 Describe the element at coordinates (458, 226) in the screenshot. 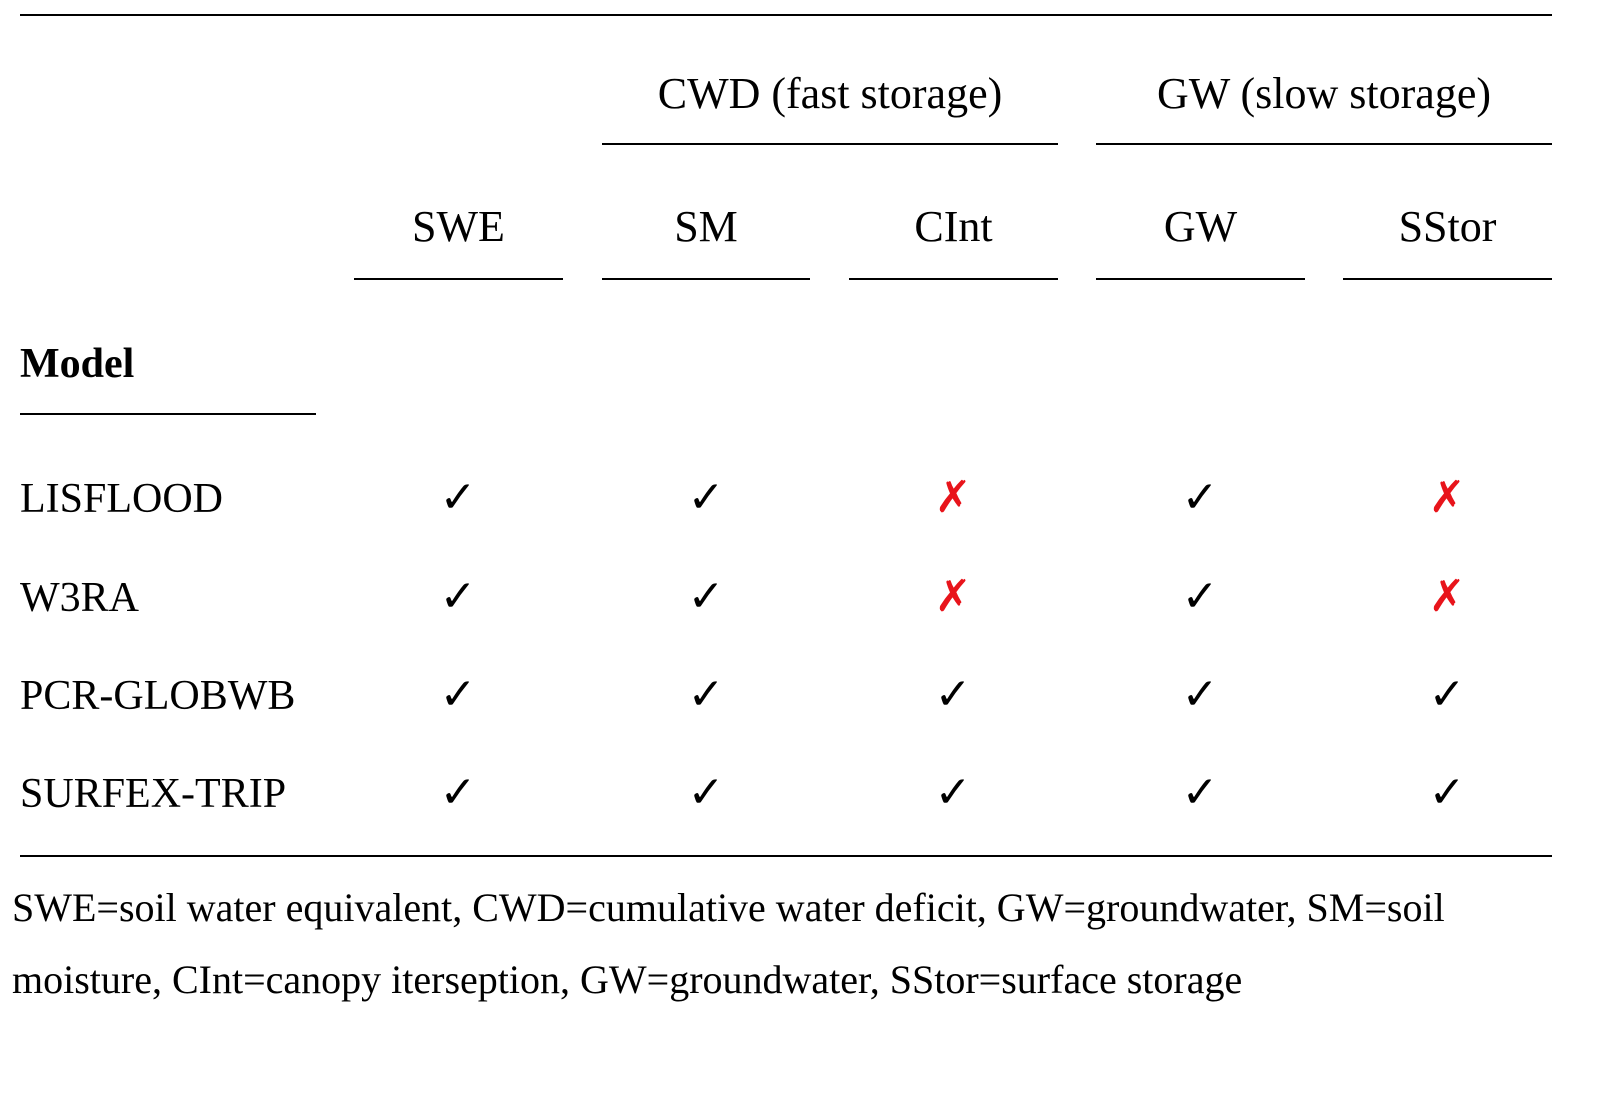

I see `column-header-swe: SWE` at that location.